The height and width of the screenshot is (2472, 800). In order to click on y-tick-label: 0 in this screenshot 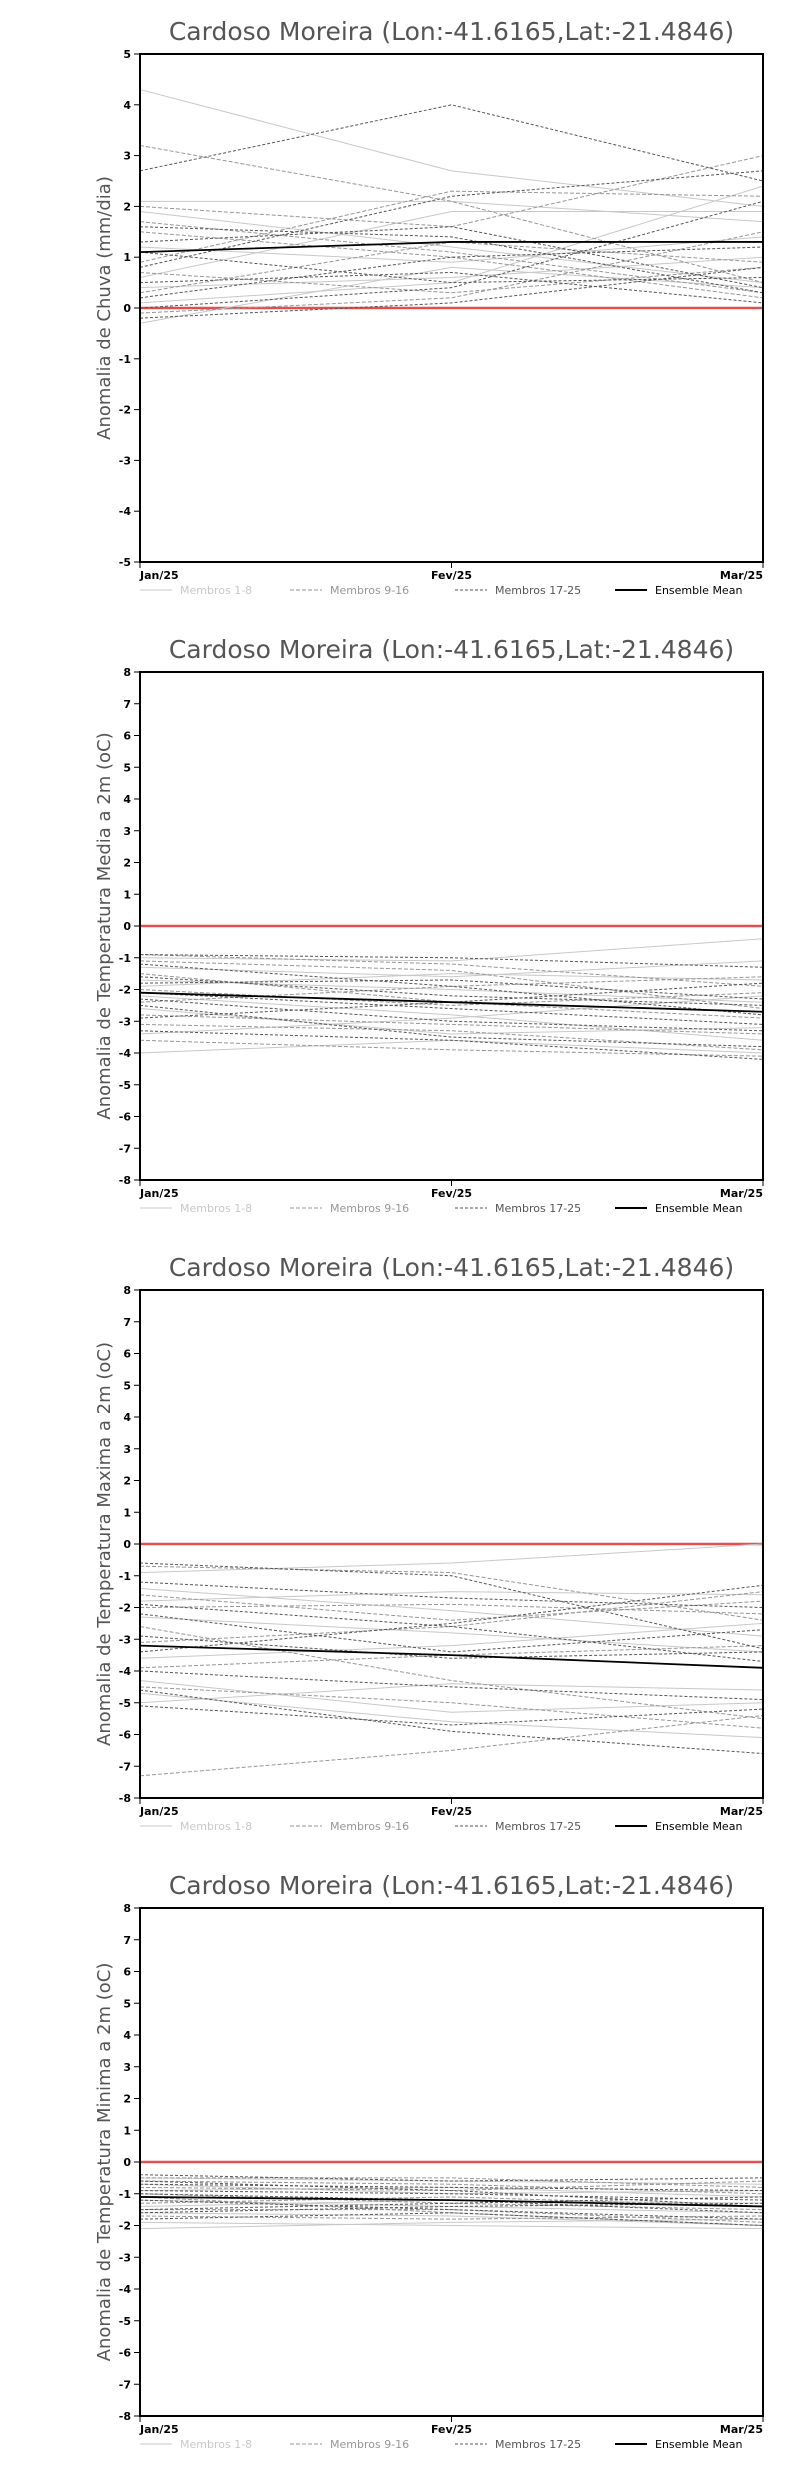, I will do `click(127, 926)`.